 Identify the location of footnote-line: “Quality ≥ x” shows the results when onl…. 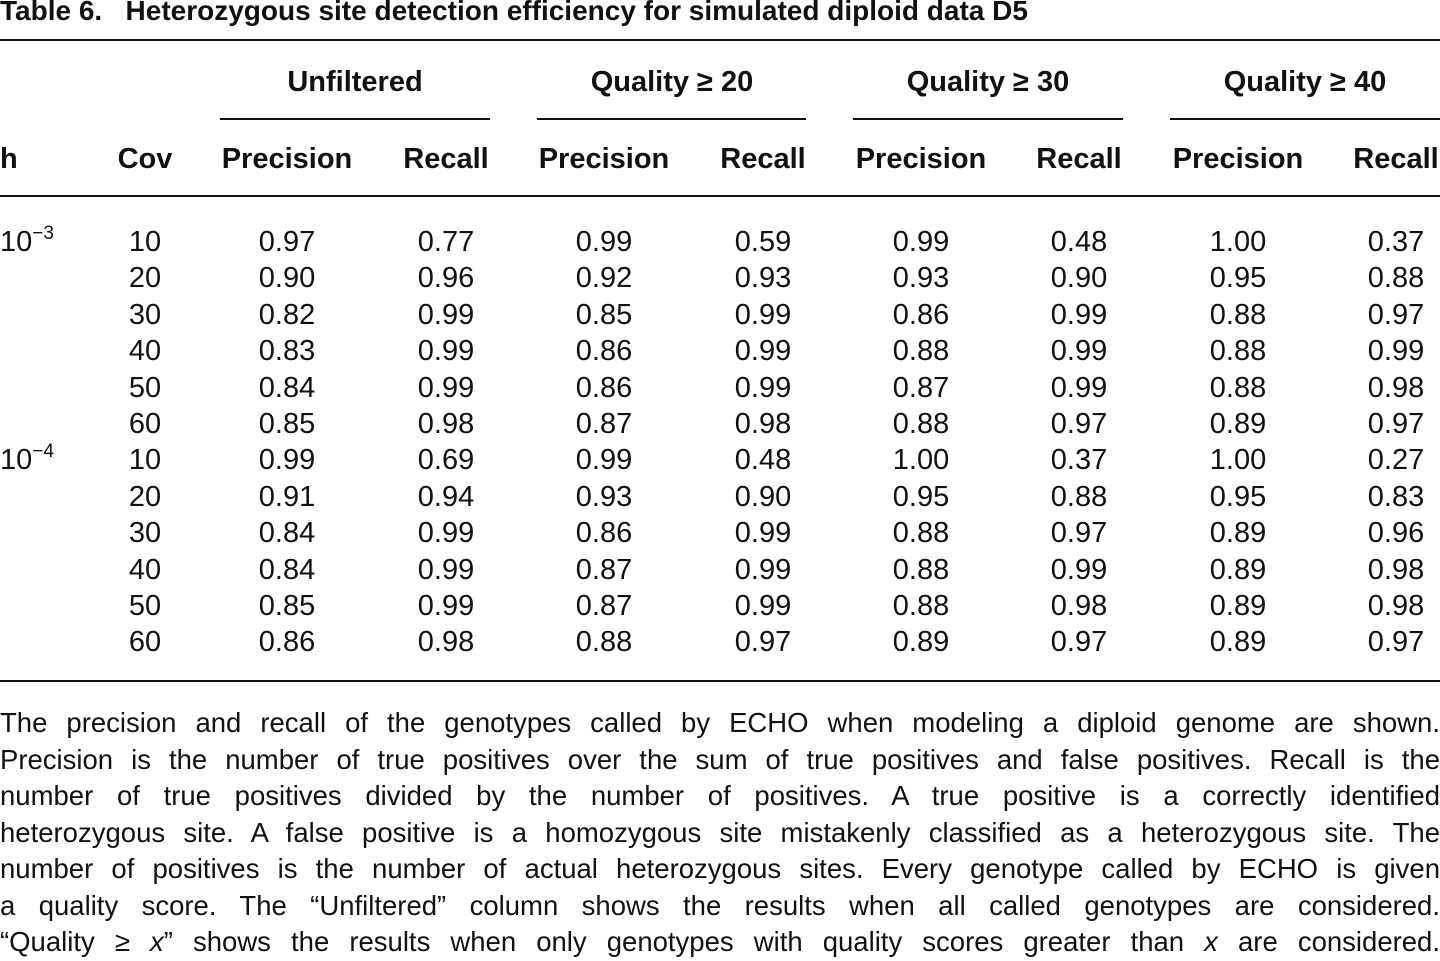
(720, 942).